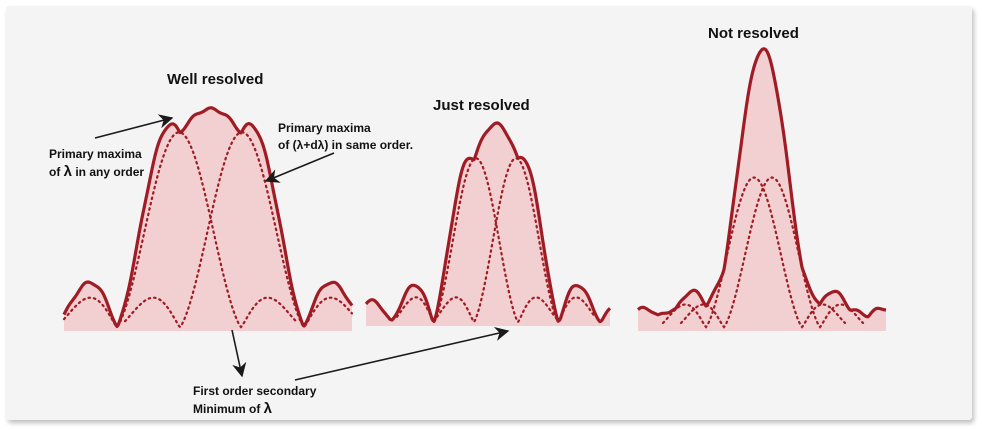 The height and width of the screenshot is (430, 984). Describe the element at coordinates (215, 79) in the screenshot. I see `title-well-resolved: Well resolved` at that location.